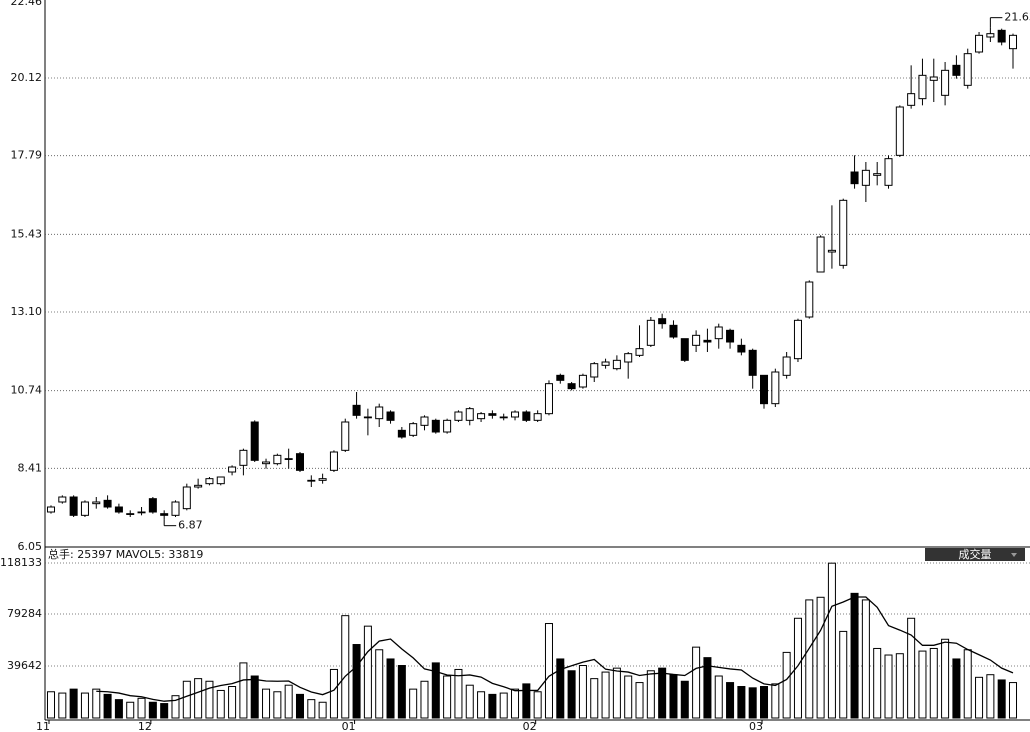 This screenshot has height=732, width=1030. Describe the element at coordinates (24, 665) in the screenshot. I see `vol-tick-label: 39642` at that location.